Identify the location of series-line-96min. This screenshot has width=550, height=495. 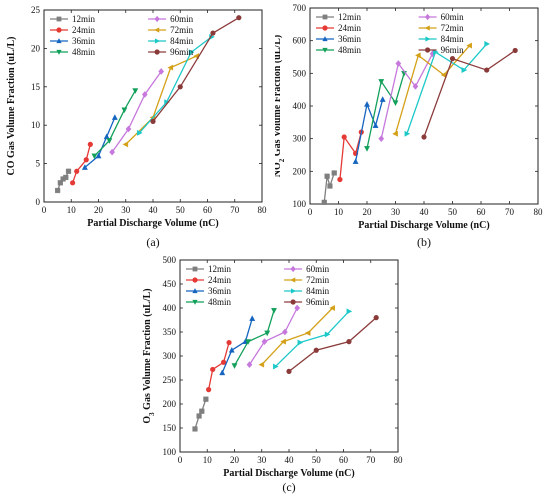
(196, 69).